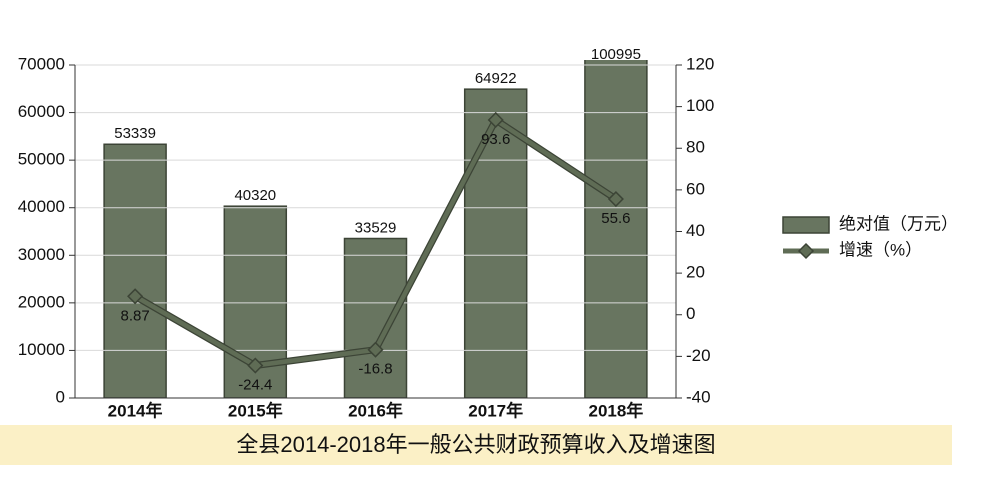 The height and width of the screenshot is (486, 993). Describe the element at coordinates (375, 369) in the screenshot. I see `line-value-label: -16.8` at that location.